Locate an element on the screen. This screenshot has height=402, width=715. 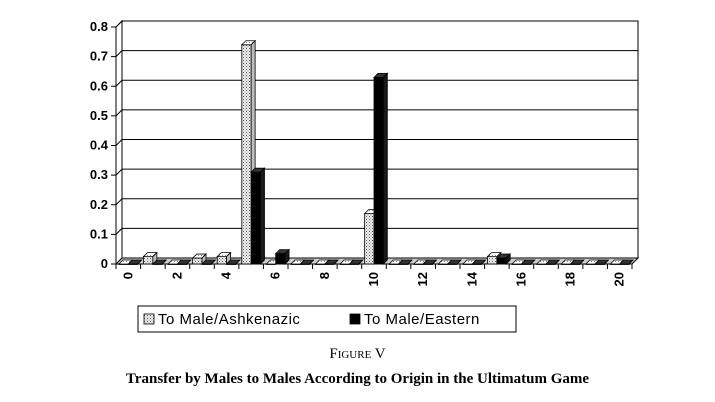
legend-label-eastern: To Male/Eastern is located at coordinates (422, 319).